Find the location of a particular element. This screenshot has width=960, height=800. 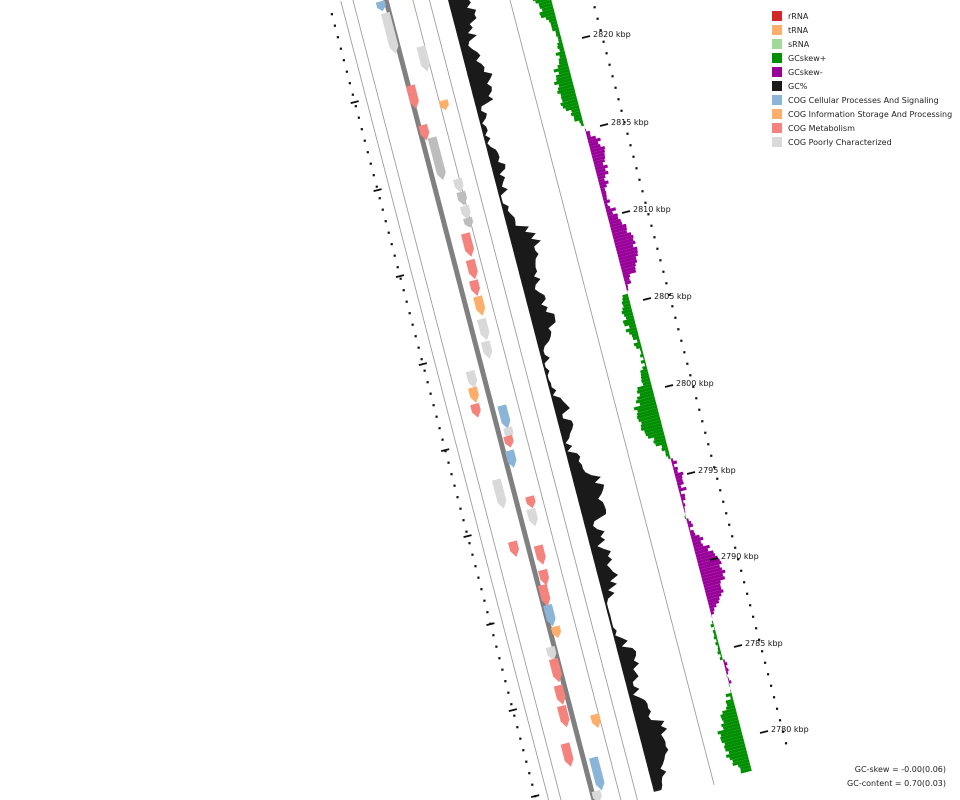

ruler-tick-label: 2800 kbp is located at coordinates (695, 383).